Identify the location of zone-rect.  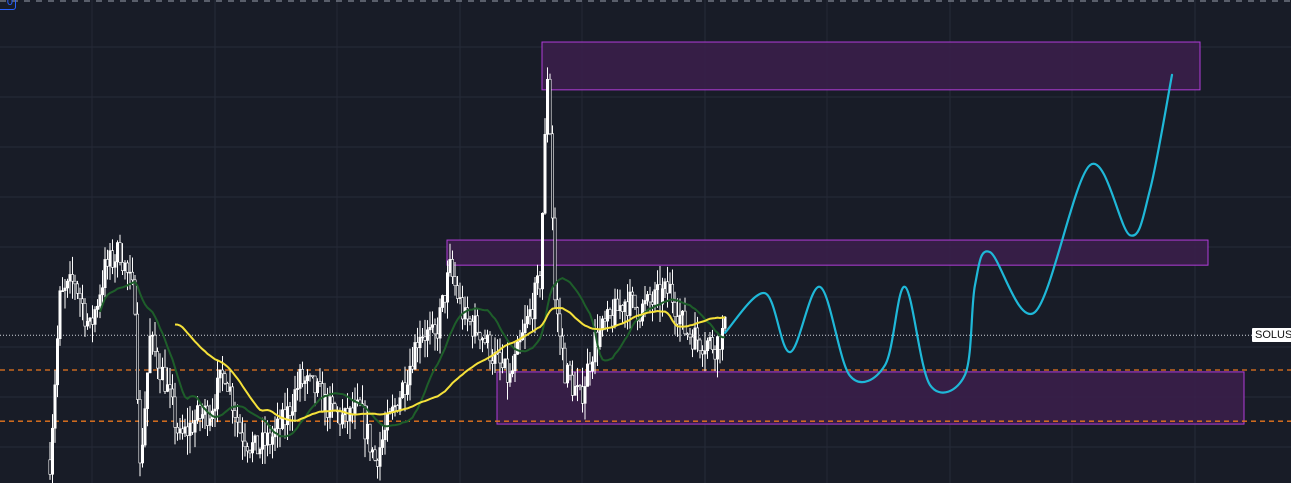
(871, 66).